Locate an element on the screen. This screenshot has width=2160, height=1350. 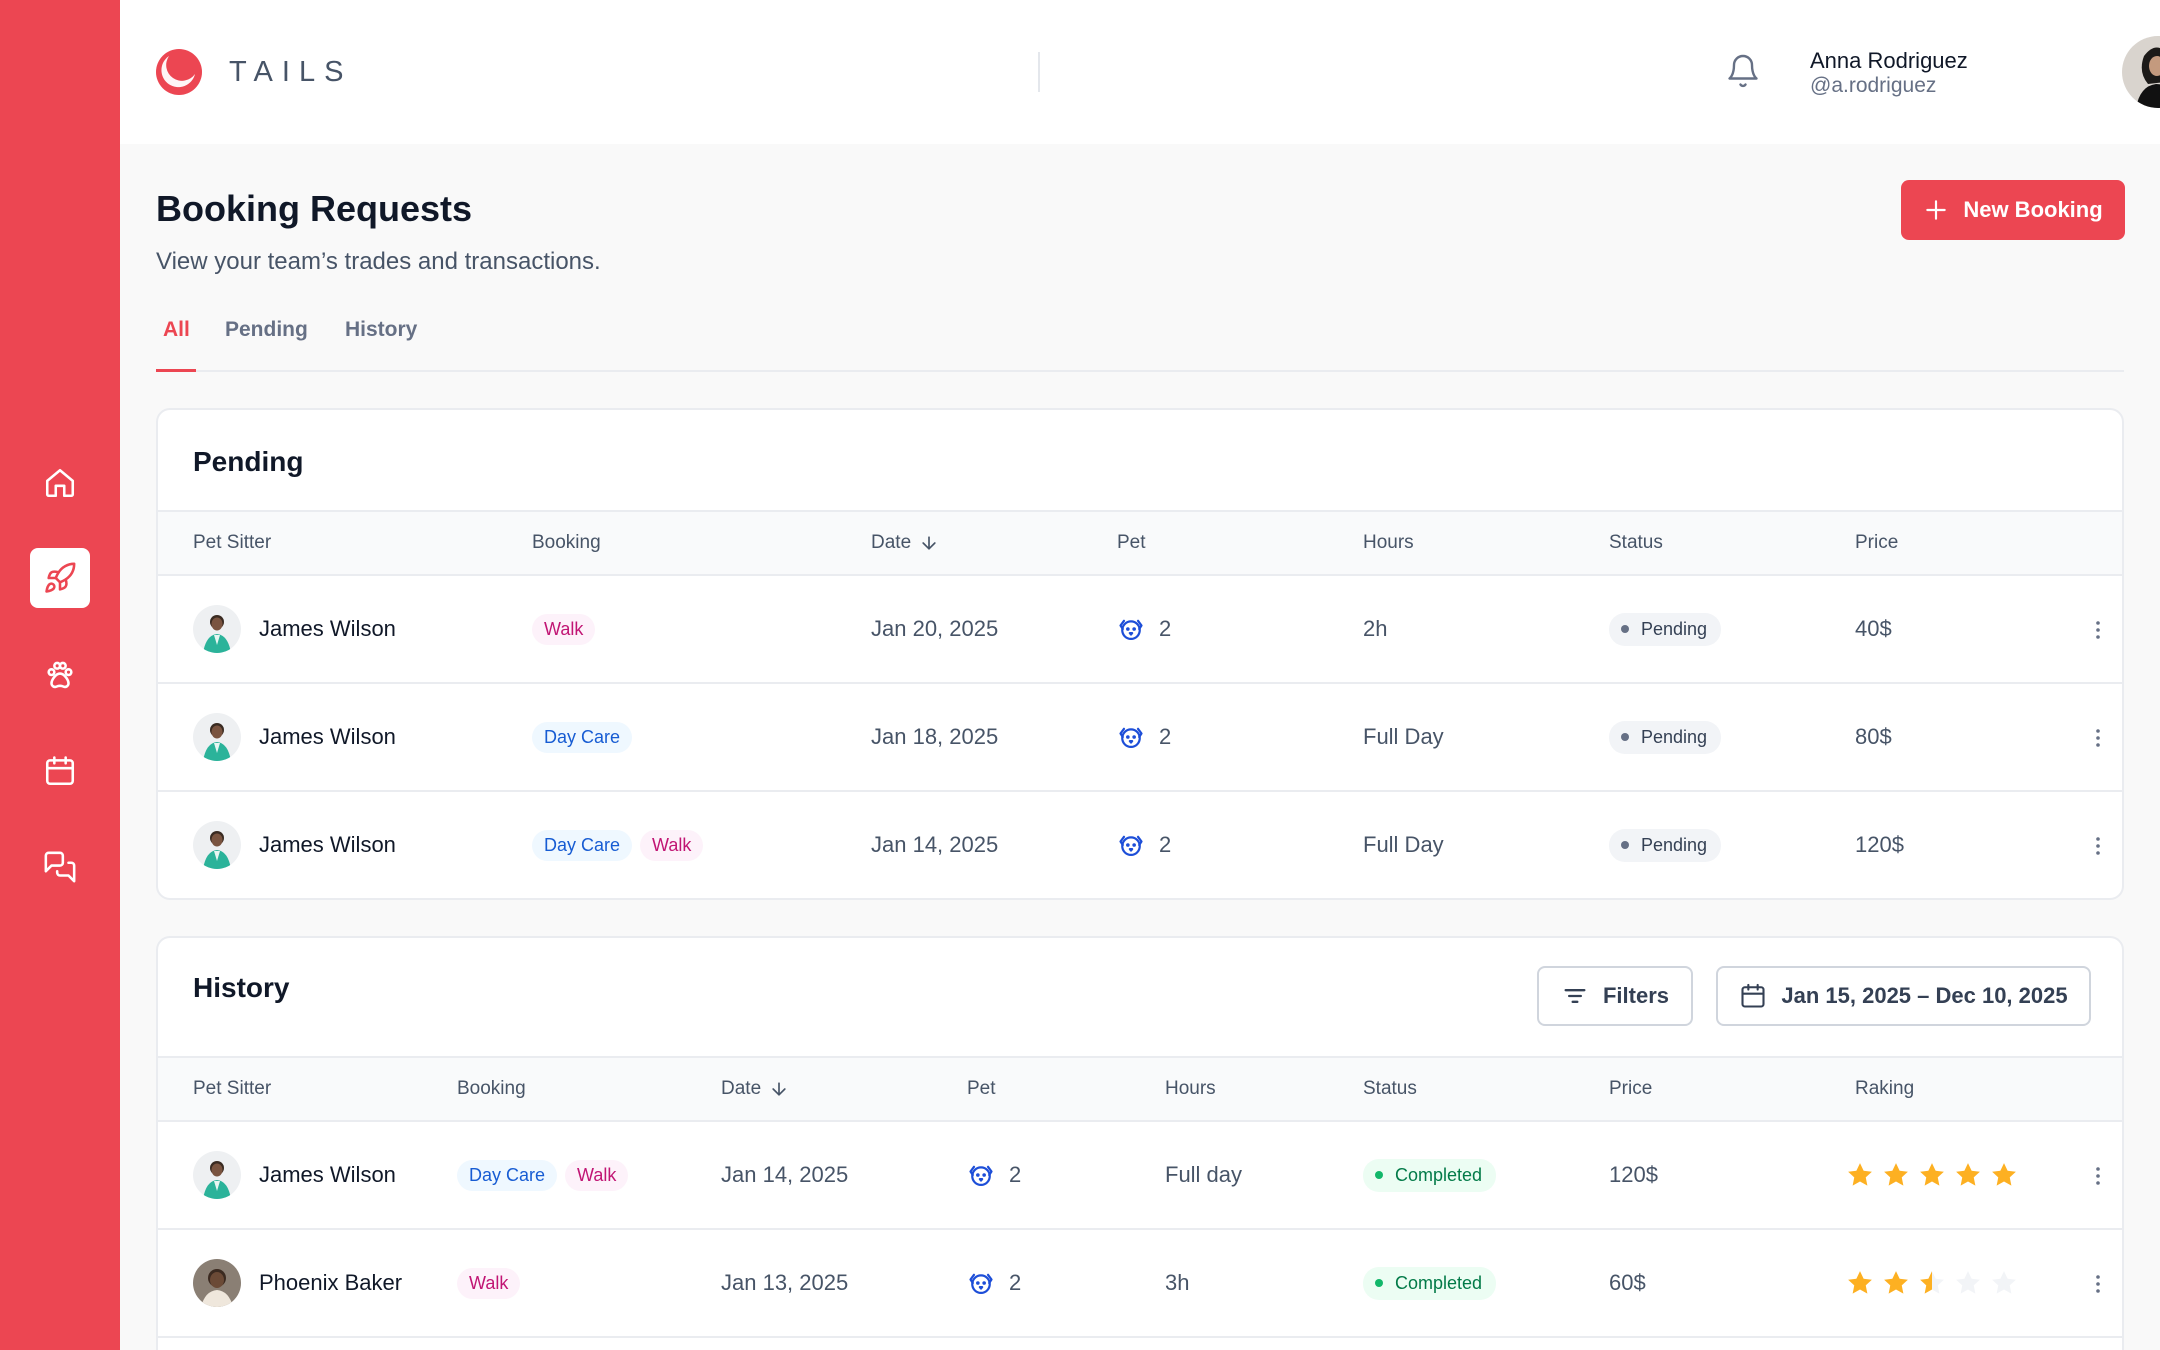
date-range-label: Jan 15, 2025 – Dec 10, 2025 is located at coordinates (1924, 995).